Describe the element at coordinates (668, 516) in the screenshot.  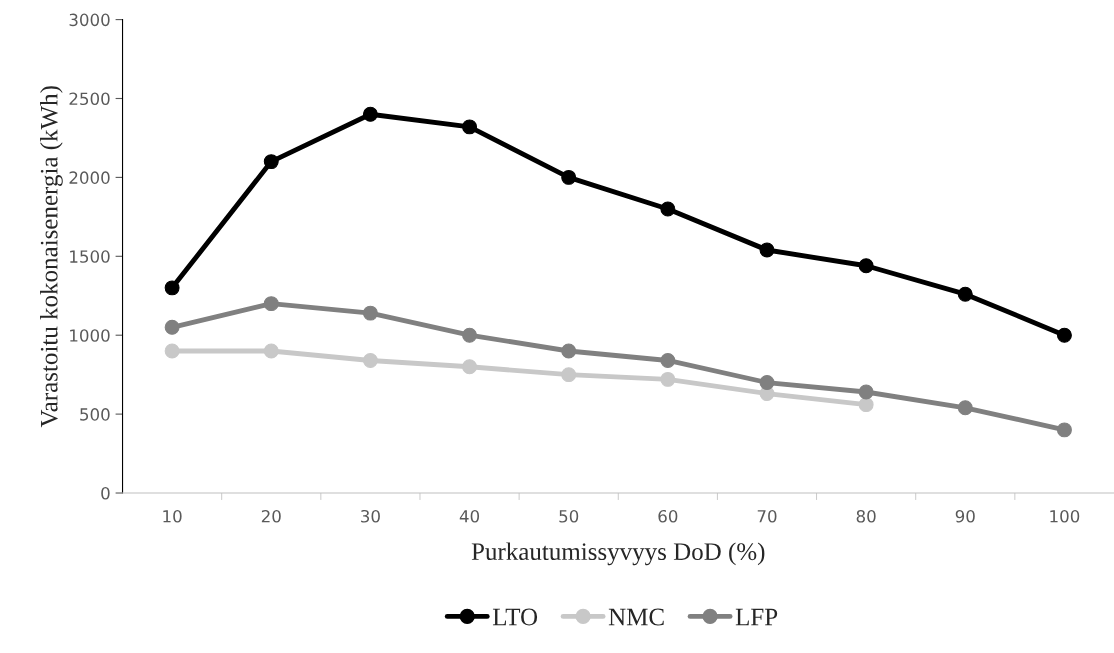
I see `x-tick-label: 60` at that location.